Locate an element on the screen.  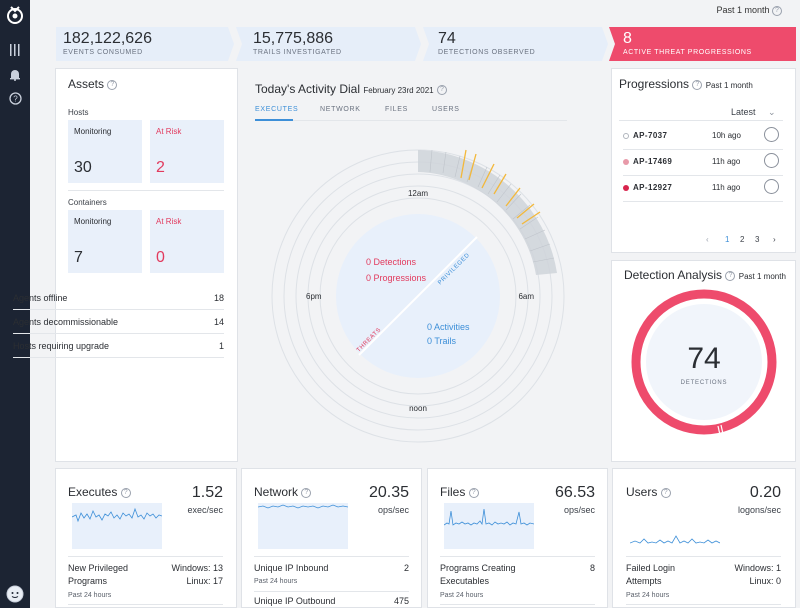
row-value: 18 is located at coordinates (218, 298).